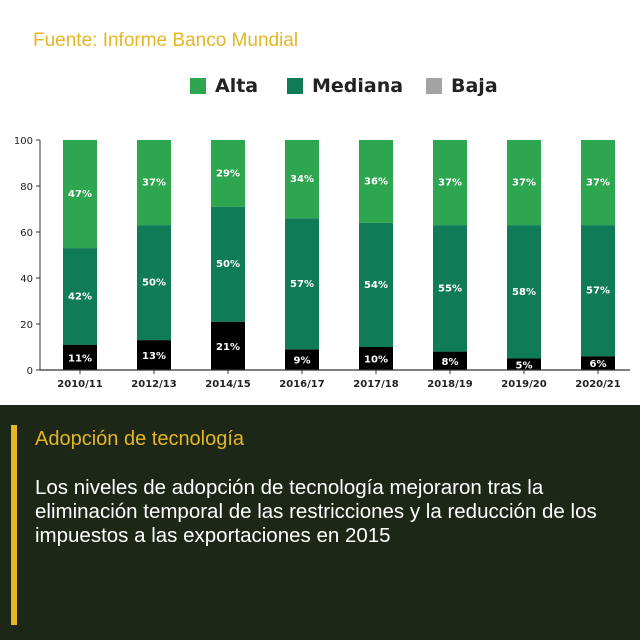  What do you see at coordinates (227, 384) in the screenshot?
I see `x-tick-label: 2014/15` at bounding box center [227, 384].